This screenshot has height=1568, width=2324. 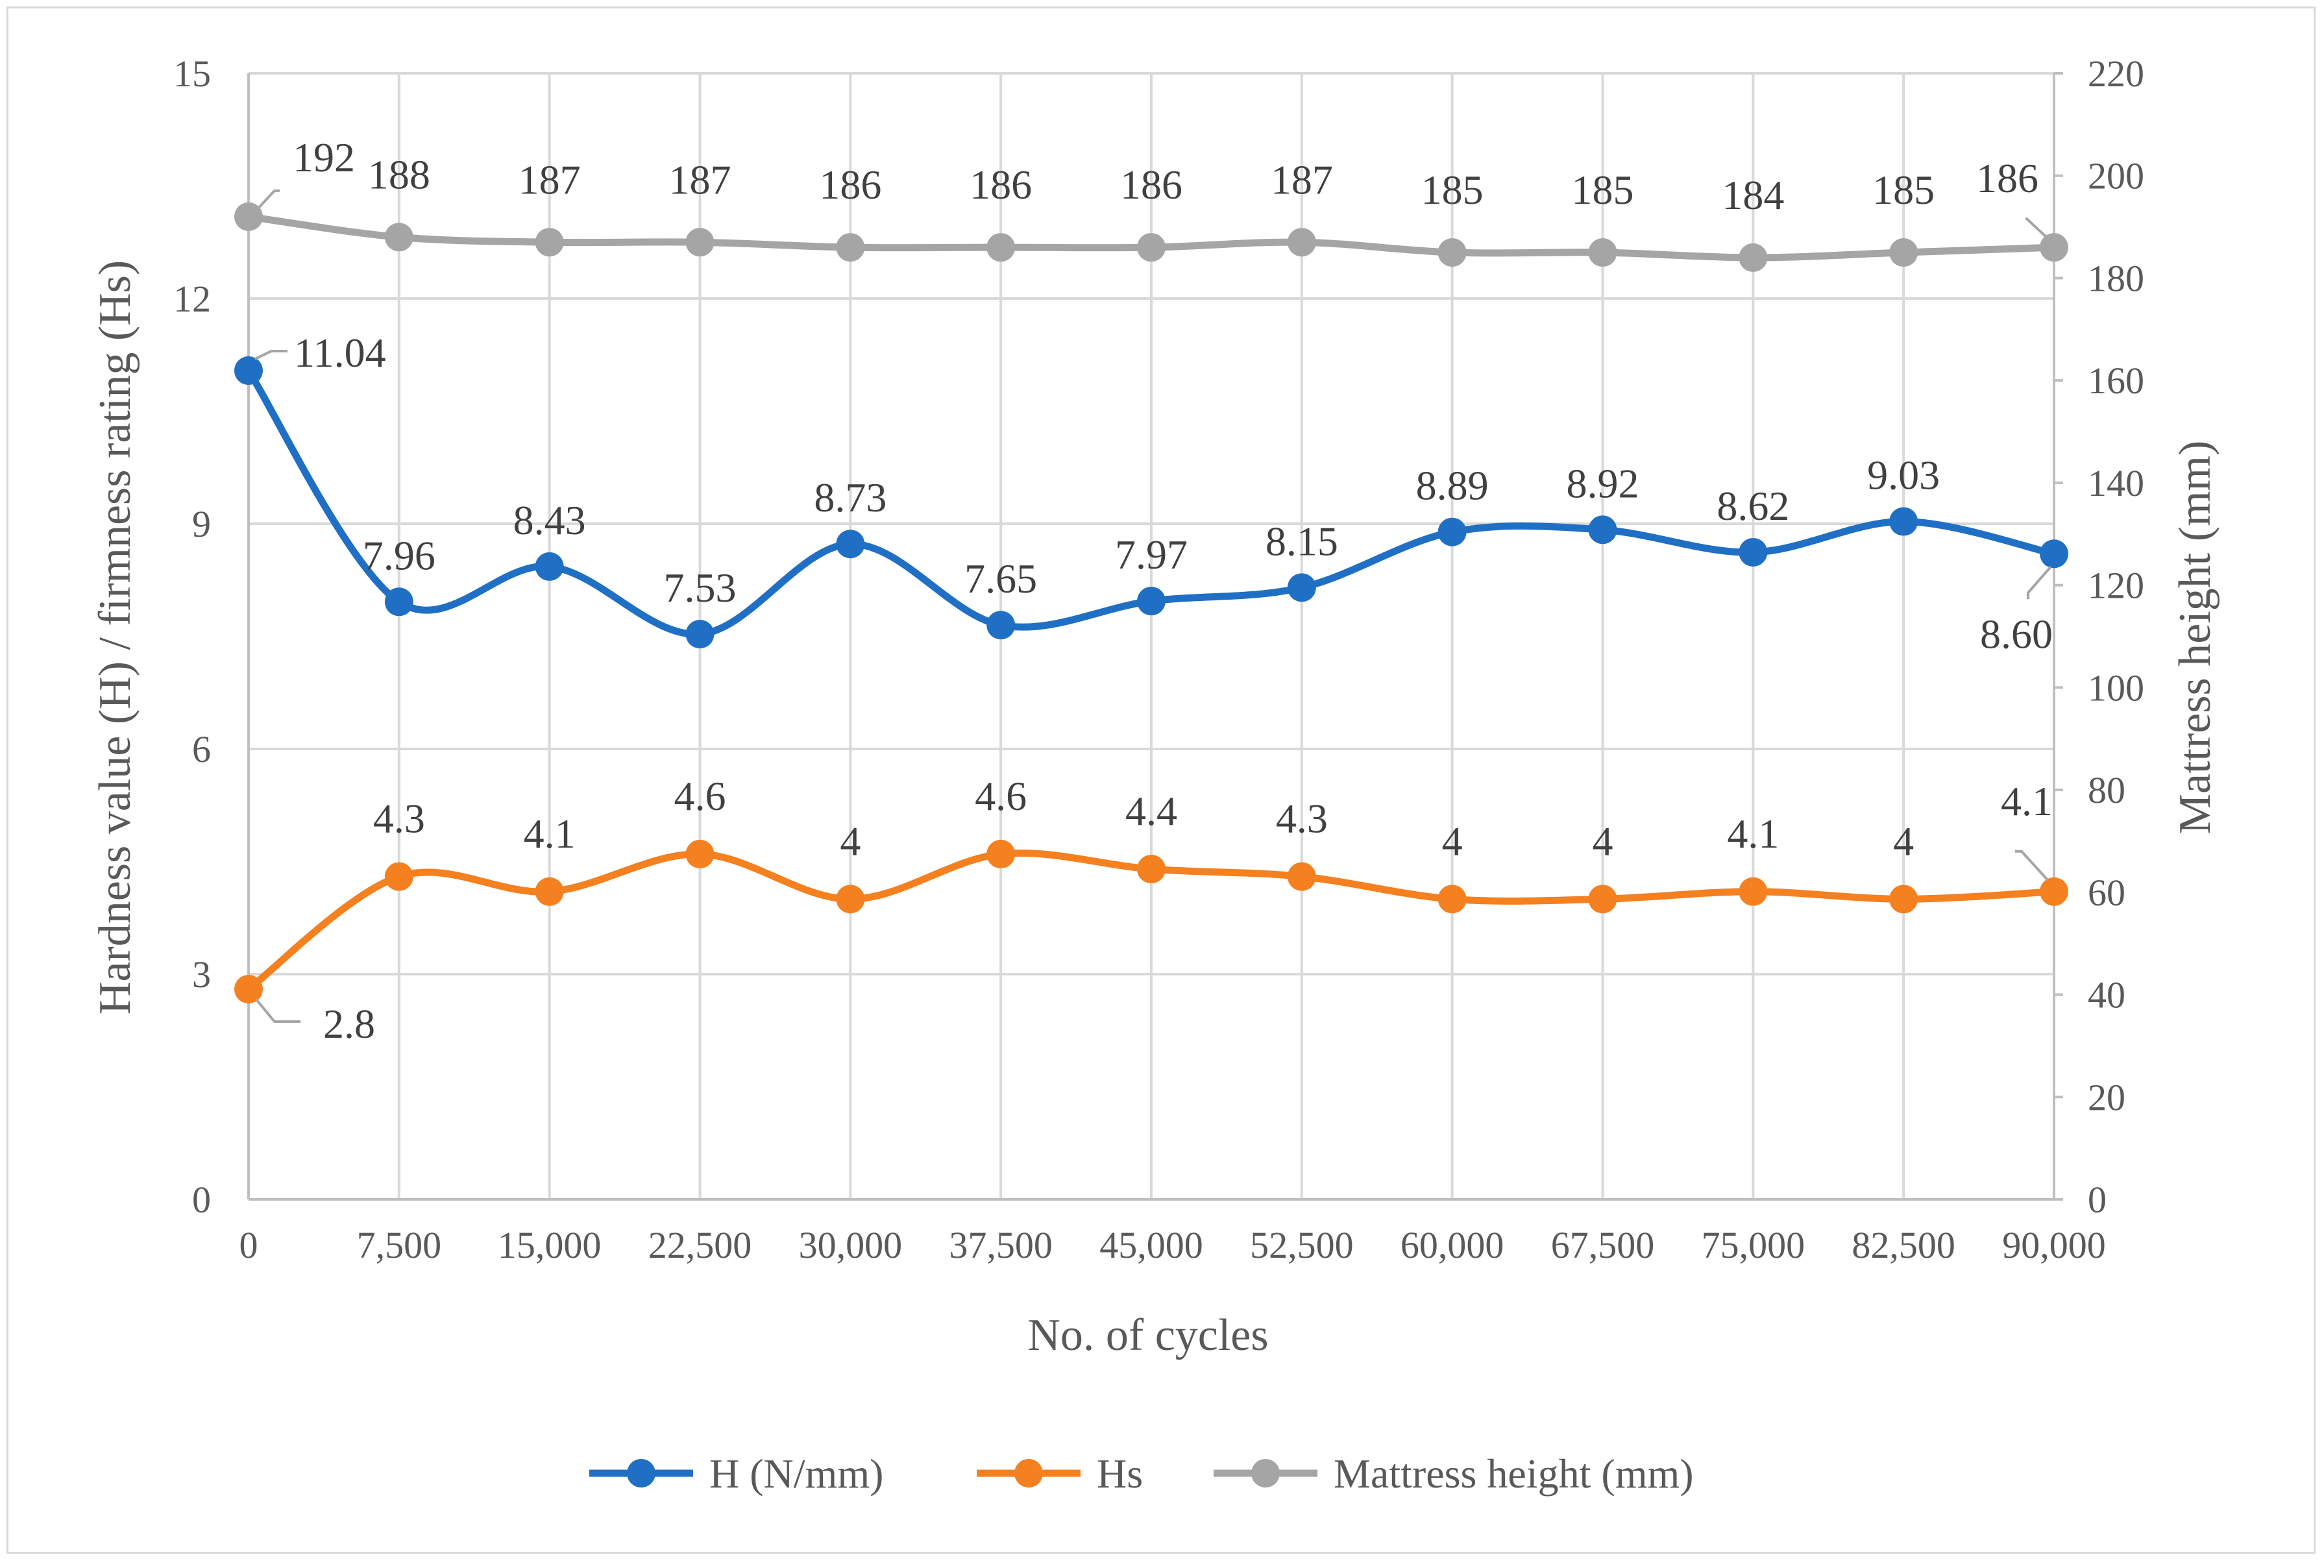 What do you see at coordinates (851, 1245) in the screenshot?
I see `x-tick-label: 30,000` at bounding box center [851, 1245].